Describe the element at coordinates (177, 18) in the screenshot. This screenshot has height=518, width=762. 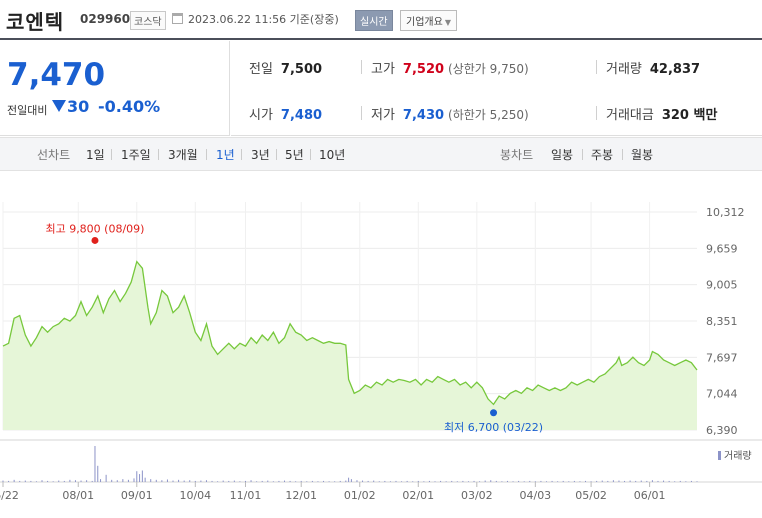
I see `calendar-icon` at that location.